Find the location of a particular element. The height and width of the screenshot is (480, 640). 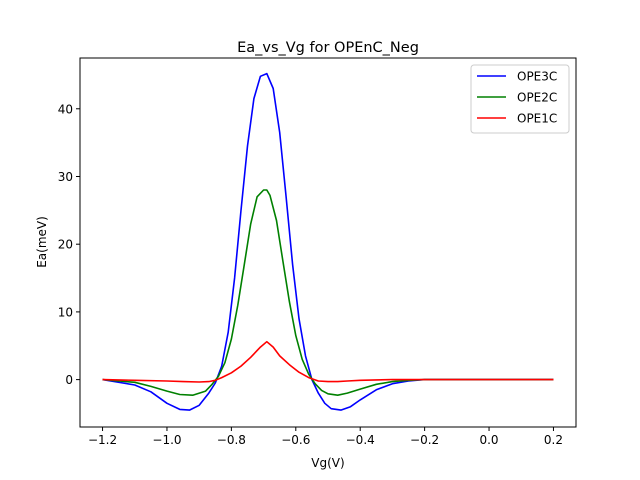

y-tick-label: 40 is located at coordinates (65, 109).